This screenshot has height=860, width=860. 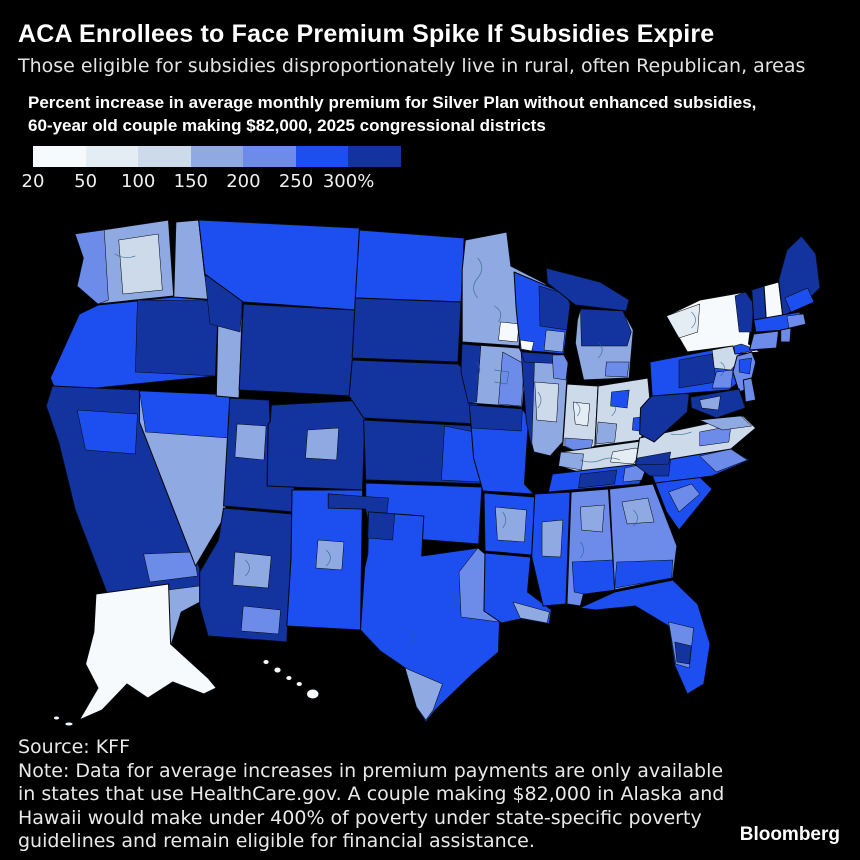 I want to click on state-ne, so click(x=414, y=392).